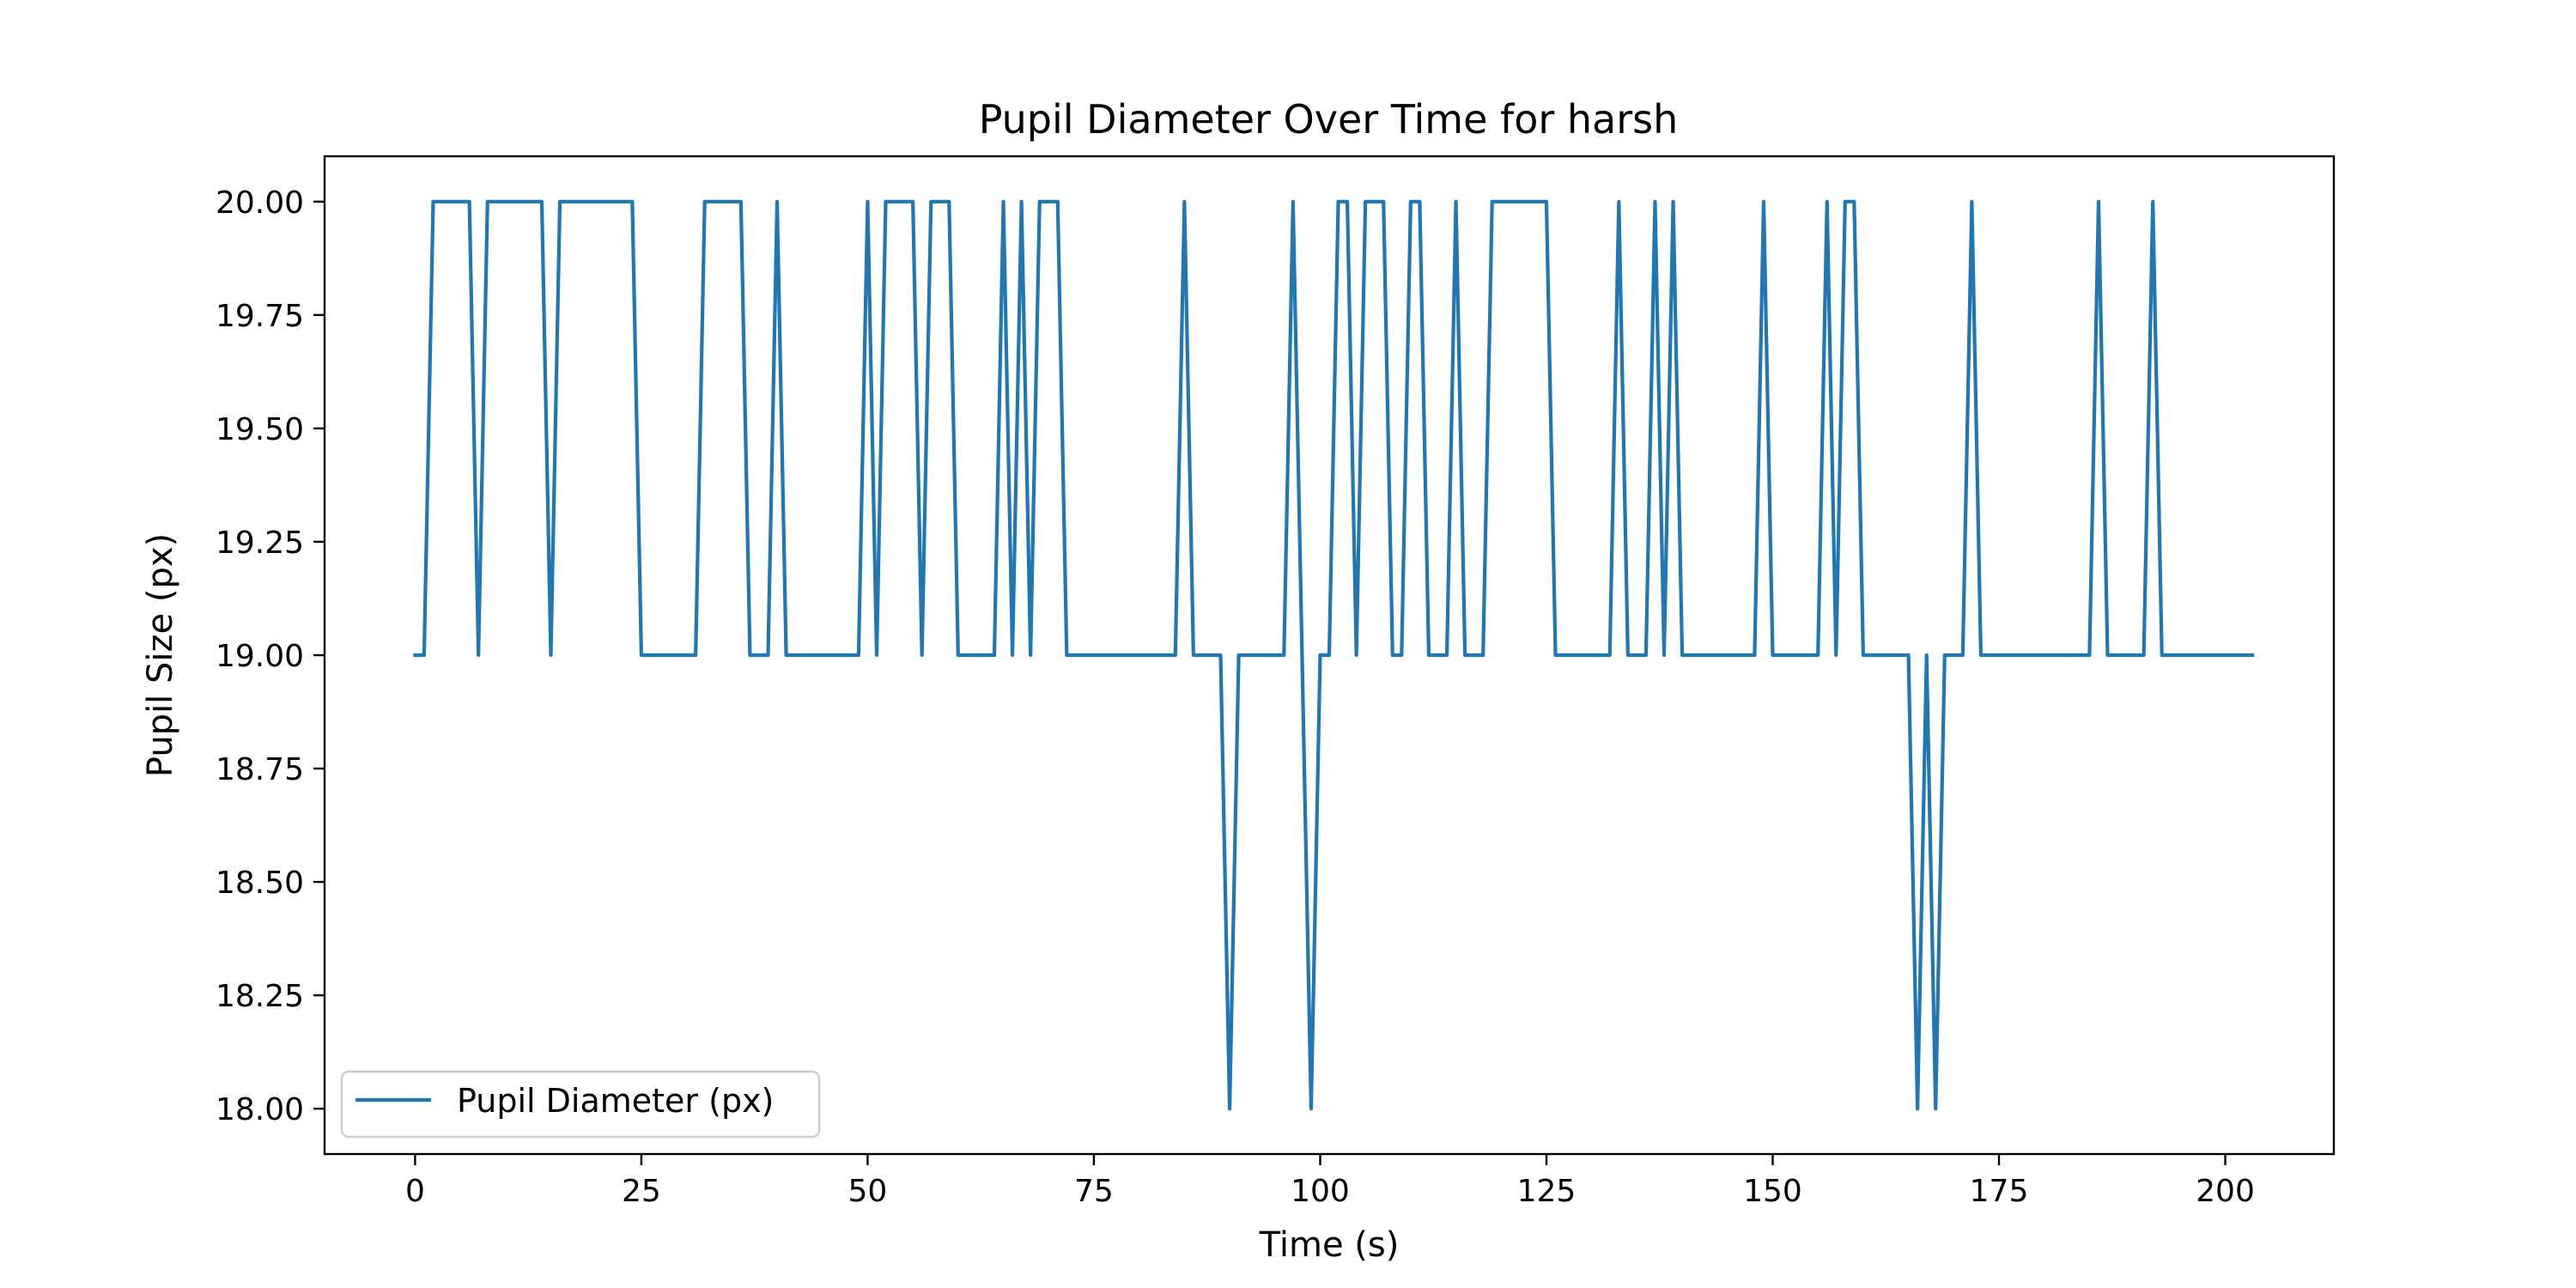 Image resolution: width=2576 pixels, height=1288 pixels. What do you see at coordinates (260, 203) in the screenshot?
I see `y-tick-label: 20.00` at bounding box center [260, 203].